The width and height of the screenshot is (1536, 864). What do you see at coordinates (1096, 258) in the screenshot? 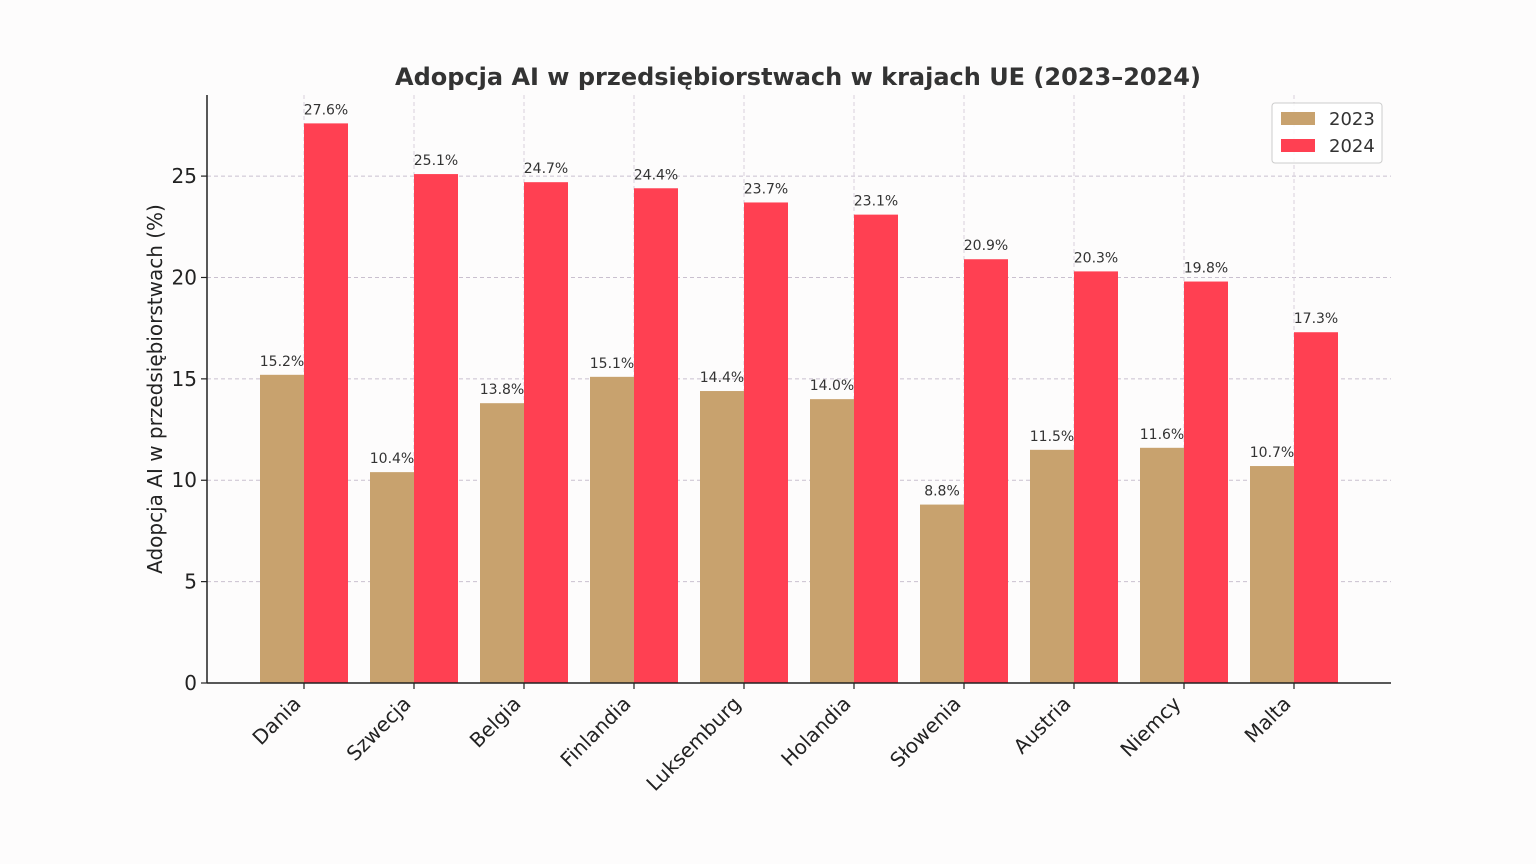
I see `data-label: 20.3%` at bounding box center [1096, 258].